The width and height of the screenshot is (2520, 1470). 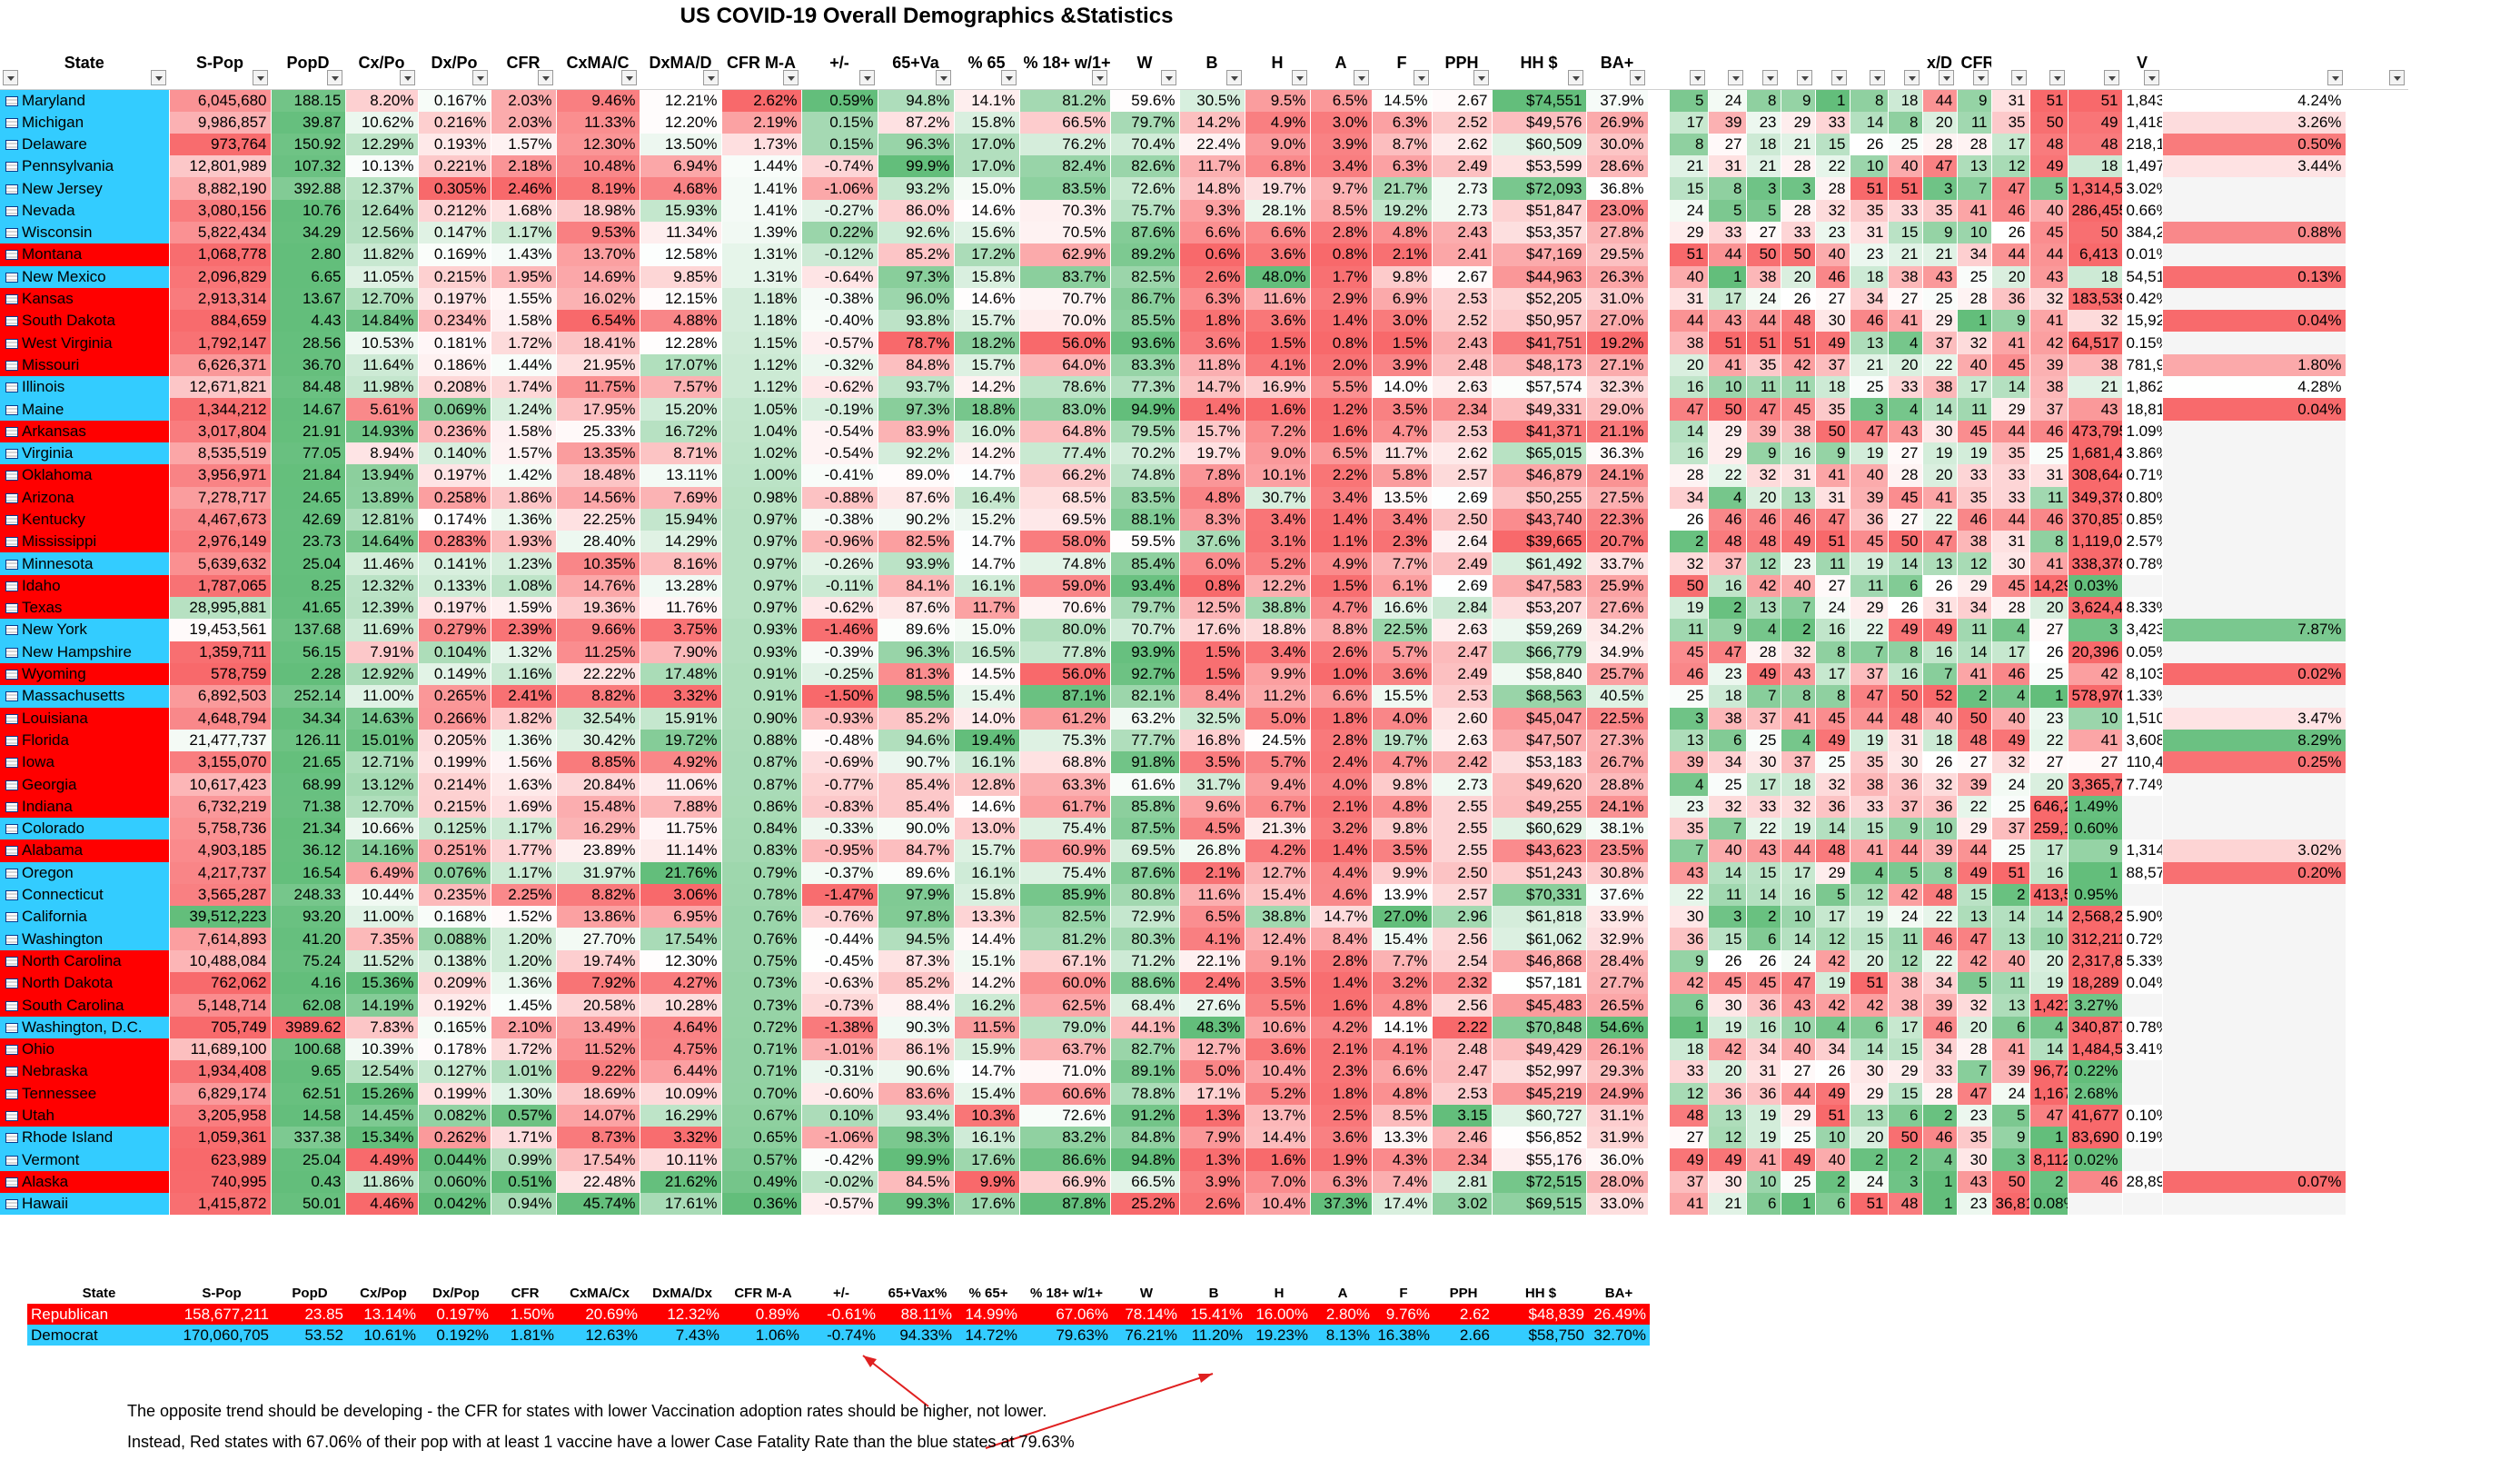 What do you see at coordinates (1974, 431) in the screenshot?
I see `rank-cell: 45` at bounding box center [1974, 431].